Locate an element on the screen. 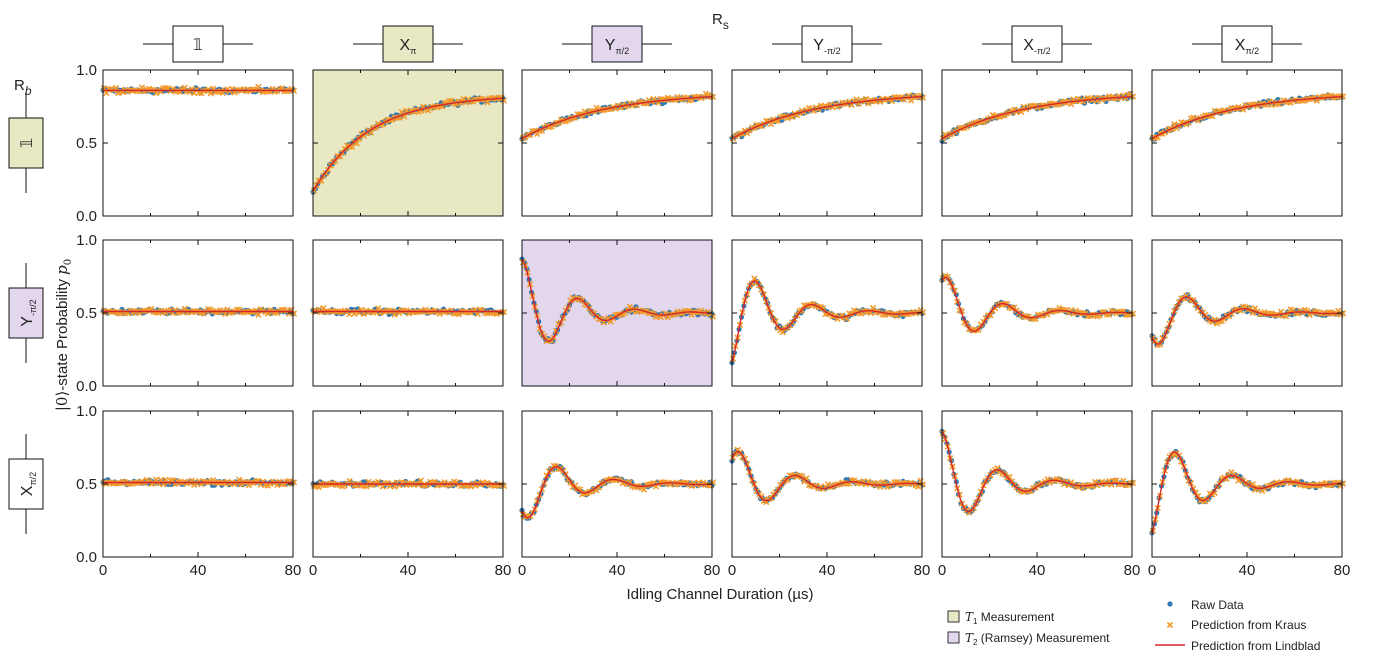 The width and height of the screenshot is (1379, 656). kraus-legend-marker is located at coordinates (1170, 625).